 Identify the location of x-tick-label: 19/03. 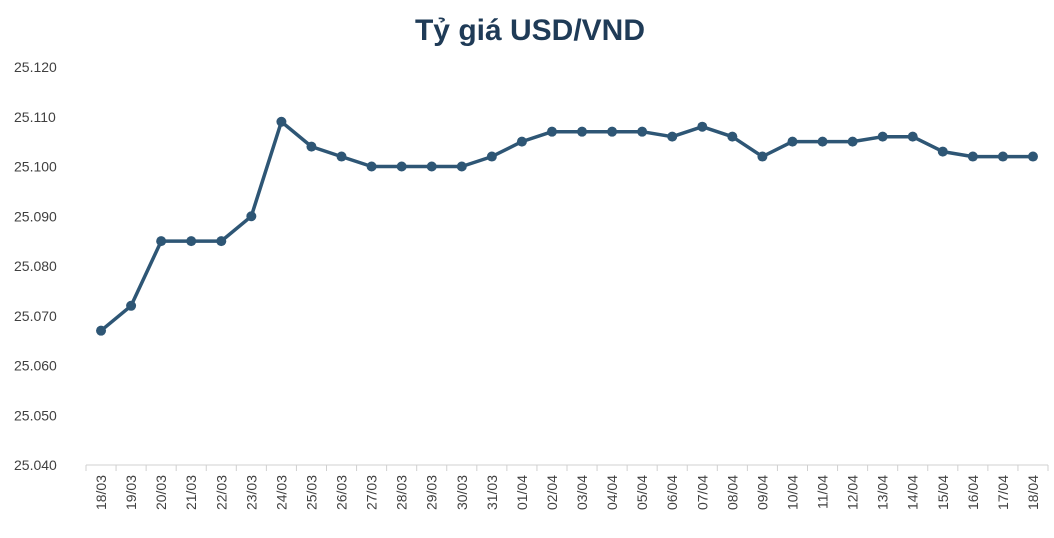
(131, 492).